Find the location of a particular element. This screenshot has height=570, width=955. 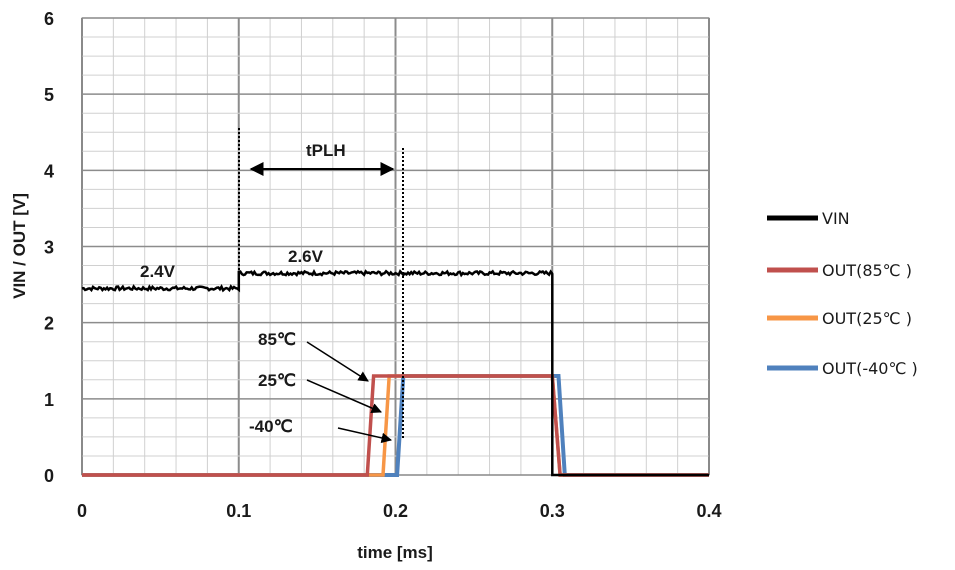

temp-85-label: 85℃ is located at coordinates (277, 339).